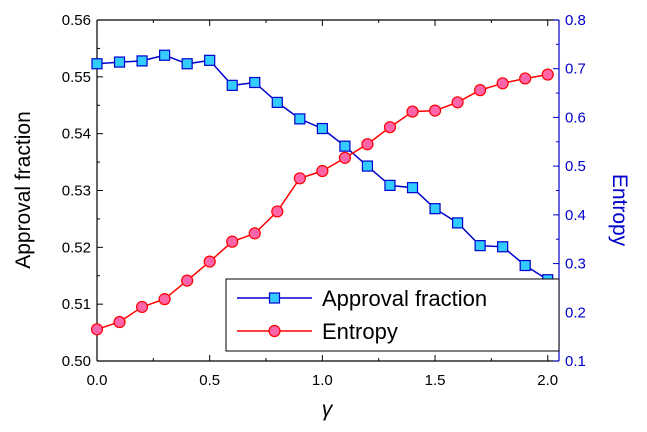  What do you see at coordinates (619, 210) in the screenshot?
I see `right-y-axis-title: Entropy` at bounding box center [619, 210].